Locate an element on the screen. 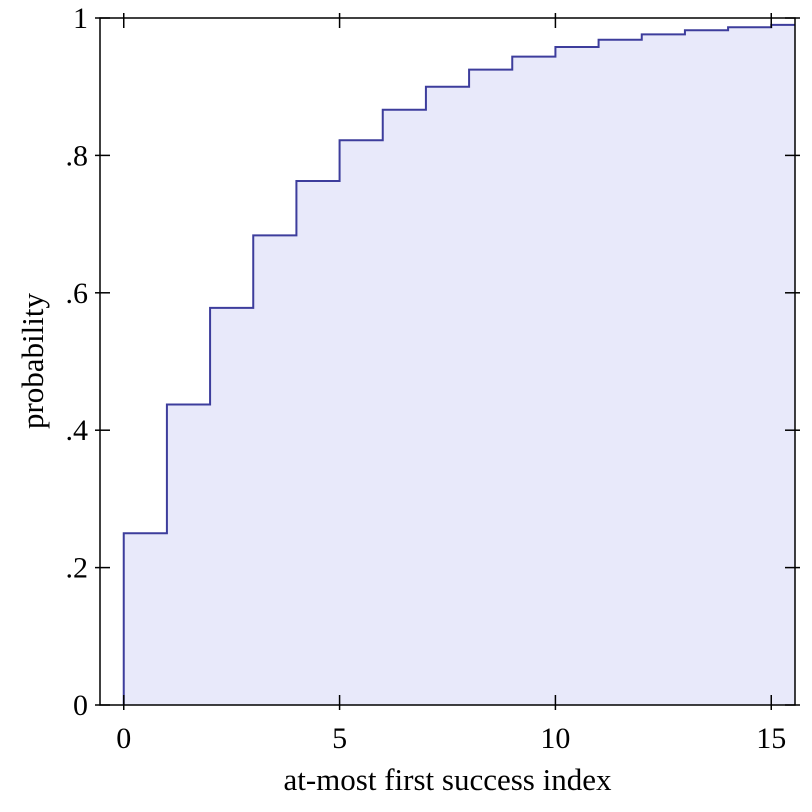 The height and width of the screenshot is (812, 812). y-tick-label: .4 is located at coordinates (77, 430).